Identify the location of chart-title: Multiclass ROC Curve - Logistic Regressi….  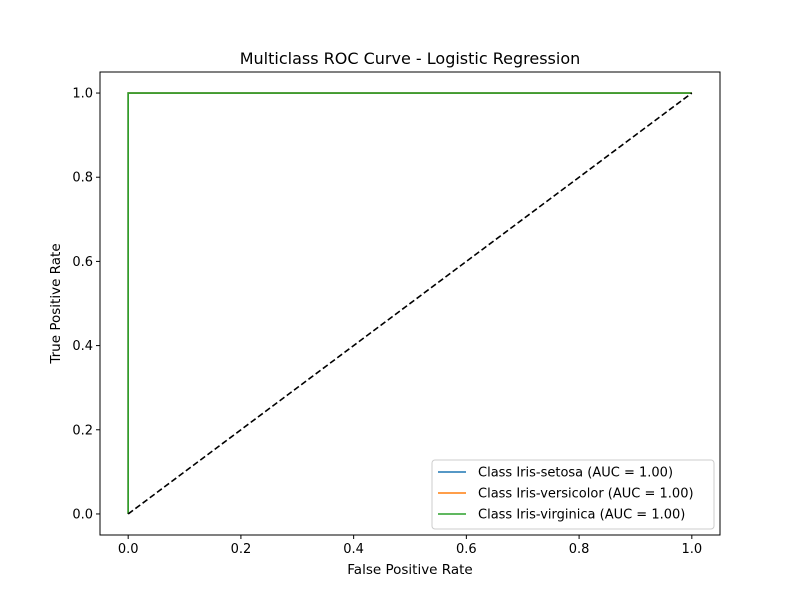
(410, 58).